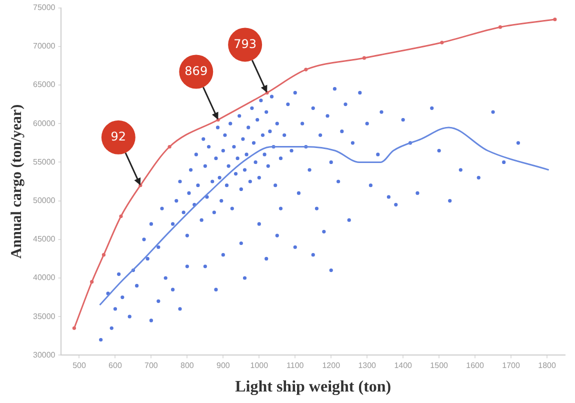 The width and height of the screenshot is (575, 403). Describe the element at coordinates (44, 201) in the screenshot. I see `y-tick-label: 50000` at that location.